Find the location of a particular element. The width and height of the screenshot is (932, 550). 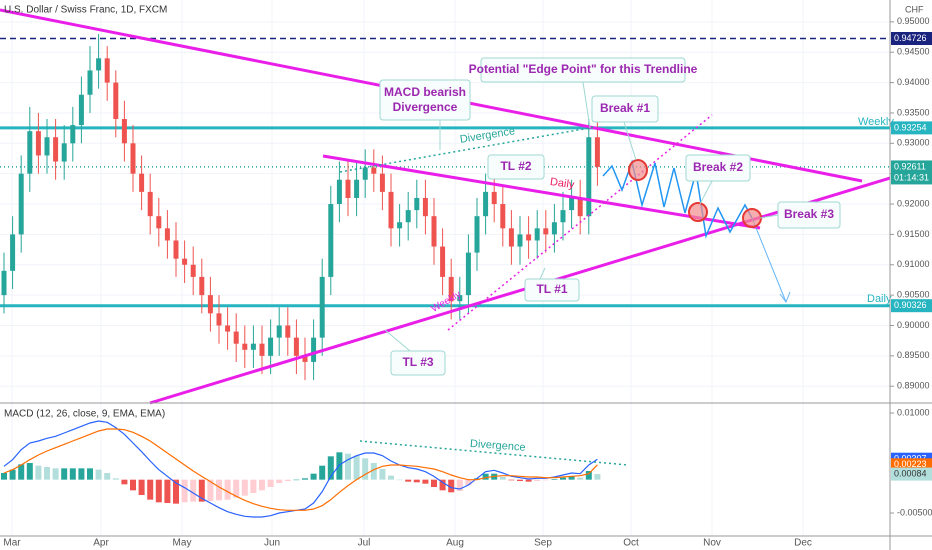

level-label: Daily is located at coordinates (879, 299).